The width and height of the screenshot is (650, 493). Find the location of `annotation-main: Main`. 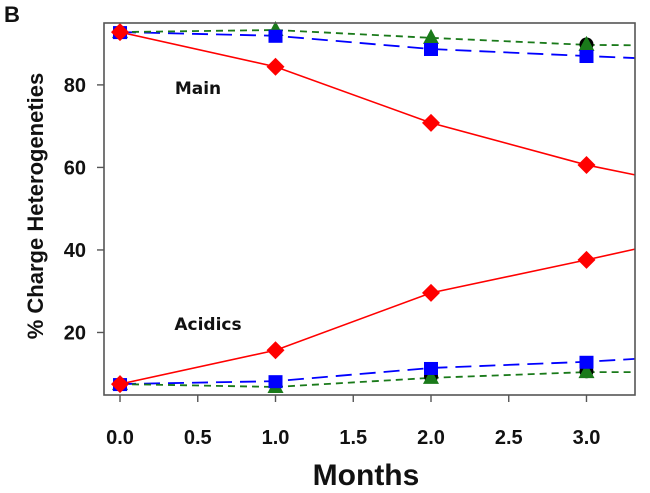

annotation-main: Main is located at coordinates (198, 89).